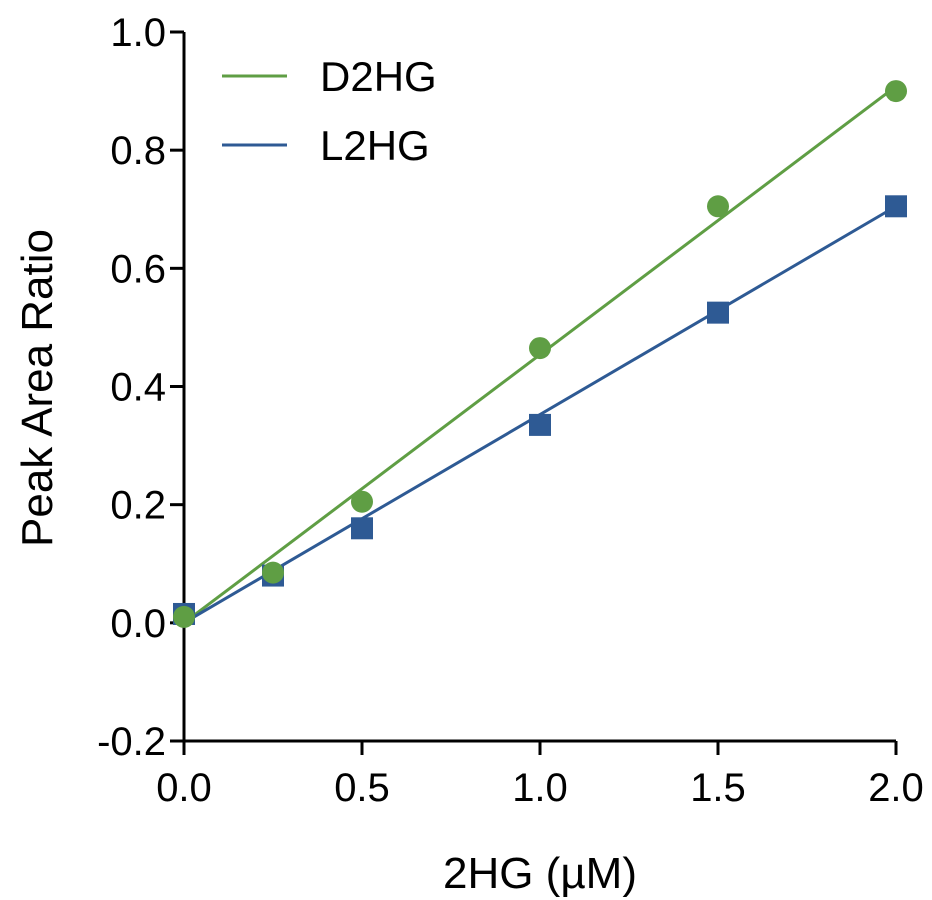 Image resolution: width=932 pixels, height=900 pixels. What do you see at coordinates (138, 624) in the screenshot?
I see `y-tick-label: 0.0` at bounding box center [138, 624].